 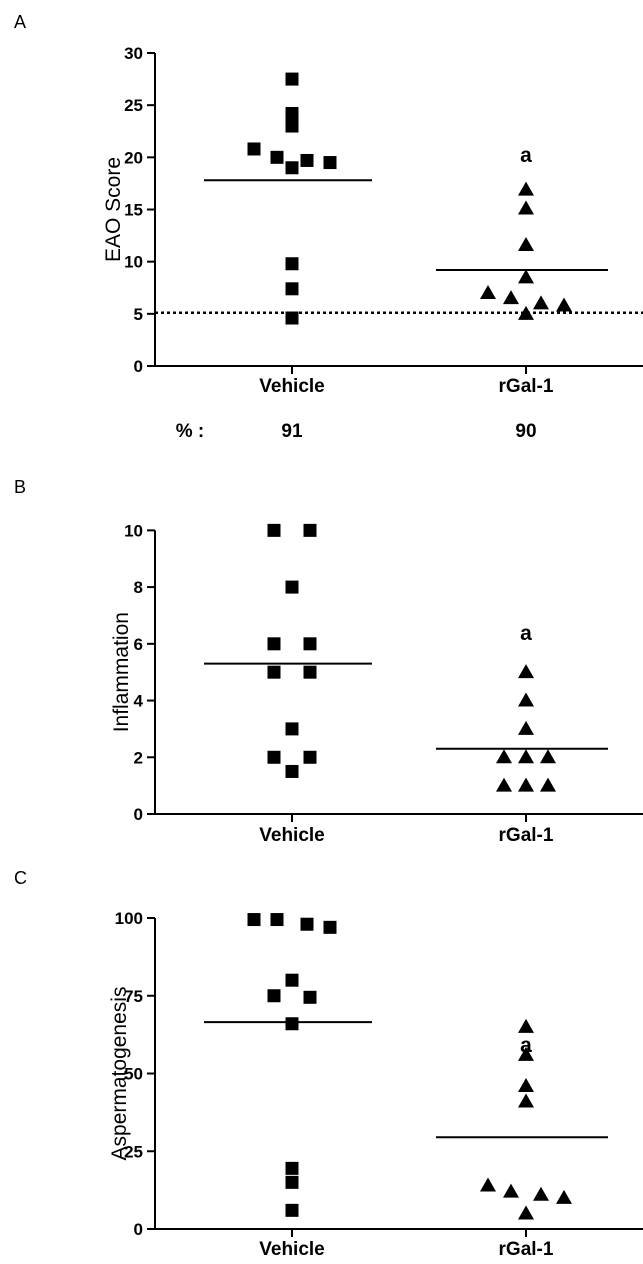 What do you see at coordinates (20, 487) in the screenshot?
I see `panel-letter: B` at bounding box center [20, 487].